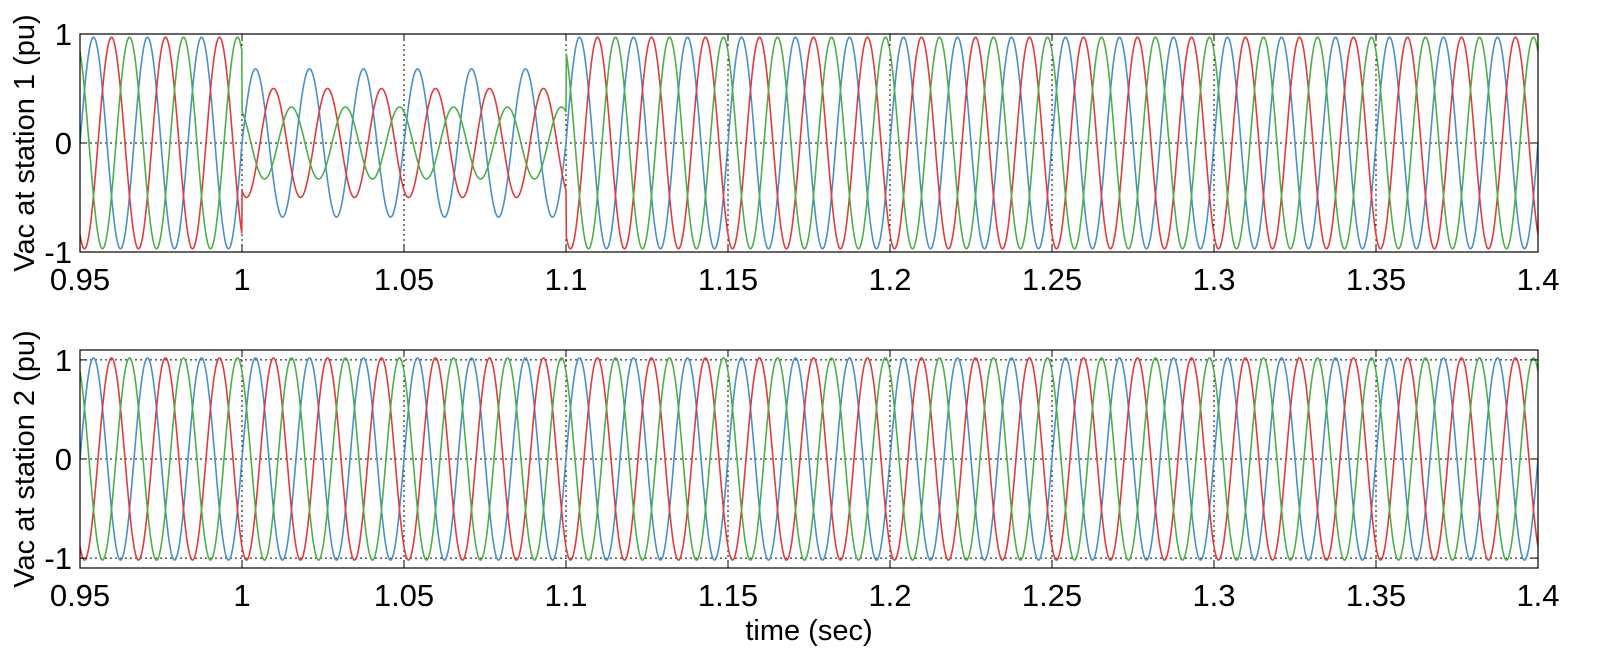 The image size is (1601, 665). Describe the element at coordinates (808, 631) in the screenshot. I see `x-axis-label: time (sec)` at that location.